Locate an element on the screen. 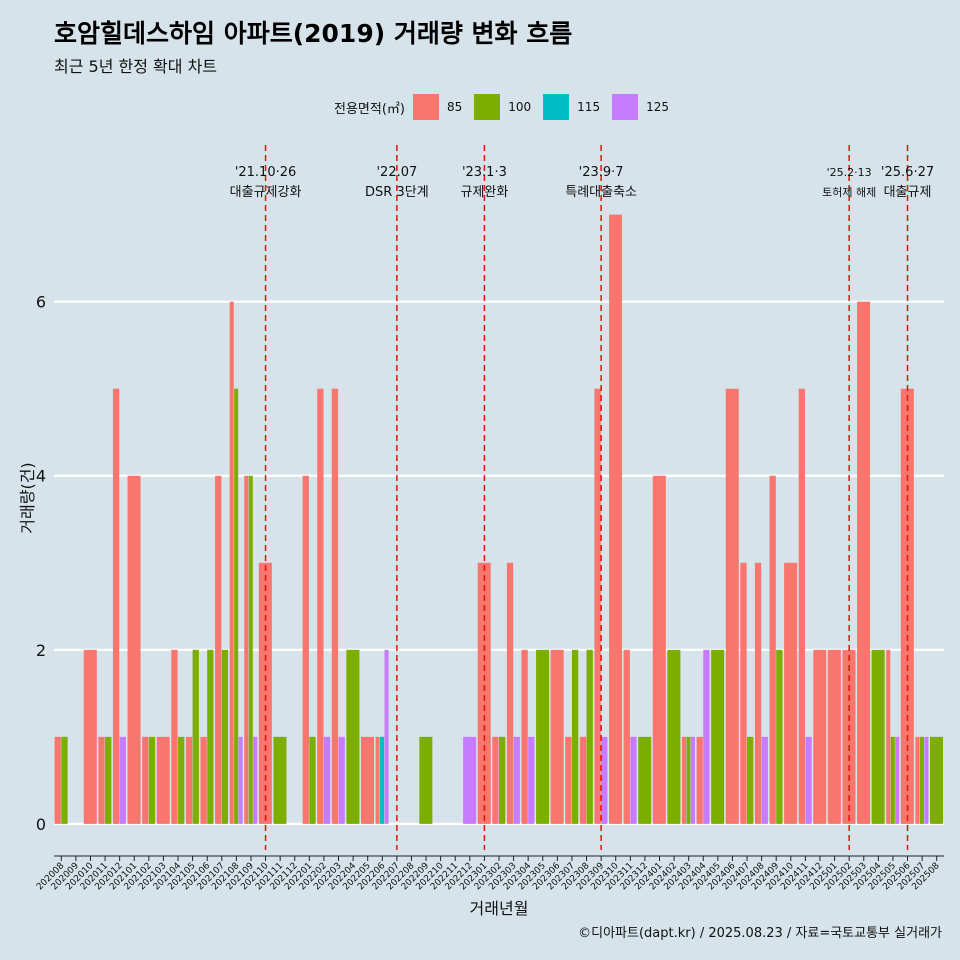 The image size is (960, 960). event-date-label: '23.9·7 is located at coordinates (601, 172).